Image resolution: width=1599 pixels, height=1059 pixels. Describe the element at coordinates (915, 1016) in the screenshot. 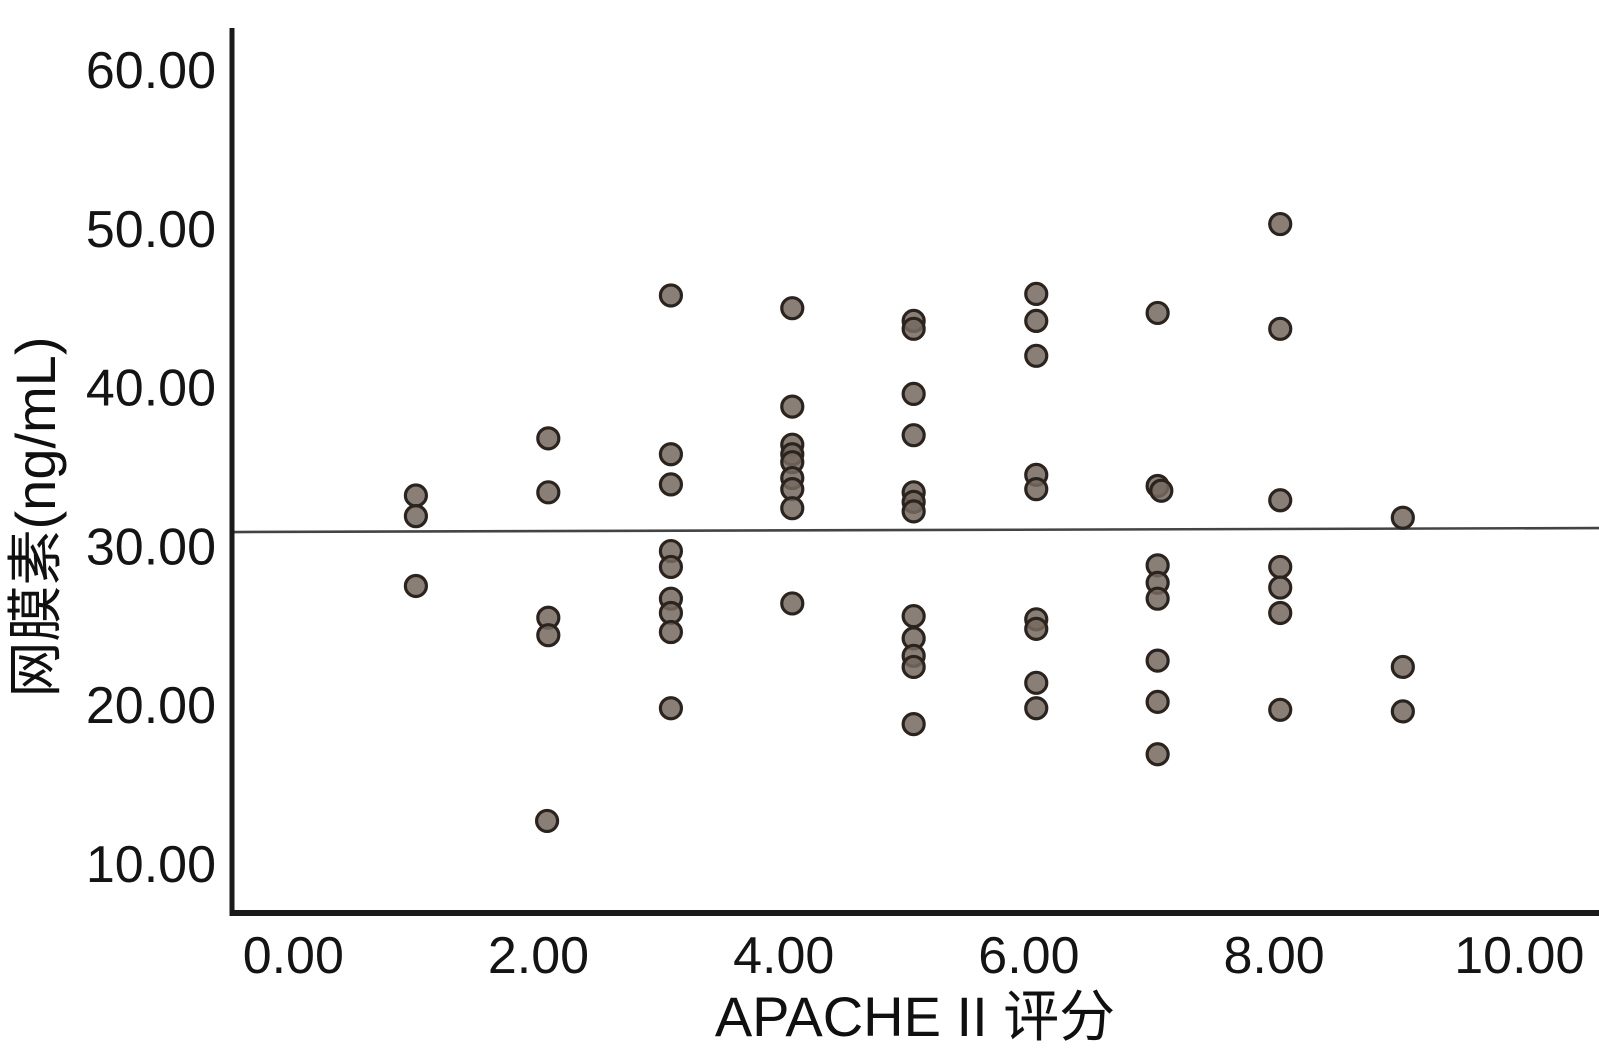

I see `x-axis-title: APACHE II 评分` at that location.